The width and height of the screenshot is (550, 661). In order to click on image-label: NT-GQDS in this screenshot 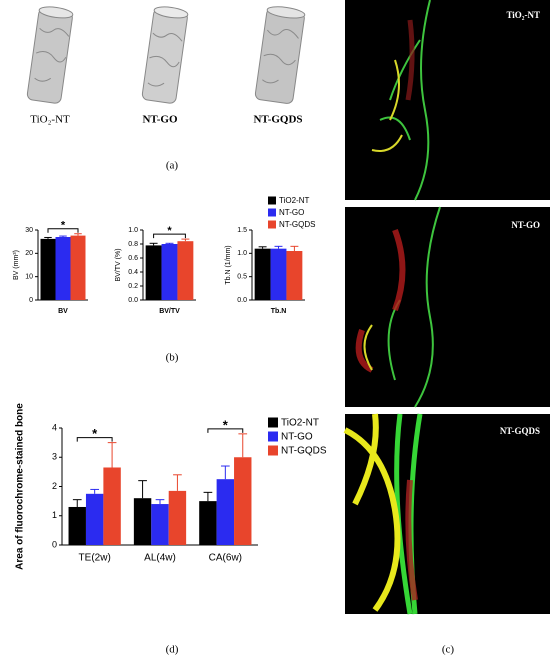, I will do `click(520, 431)`.